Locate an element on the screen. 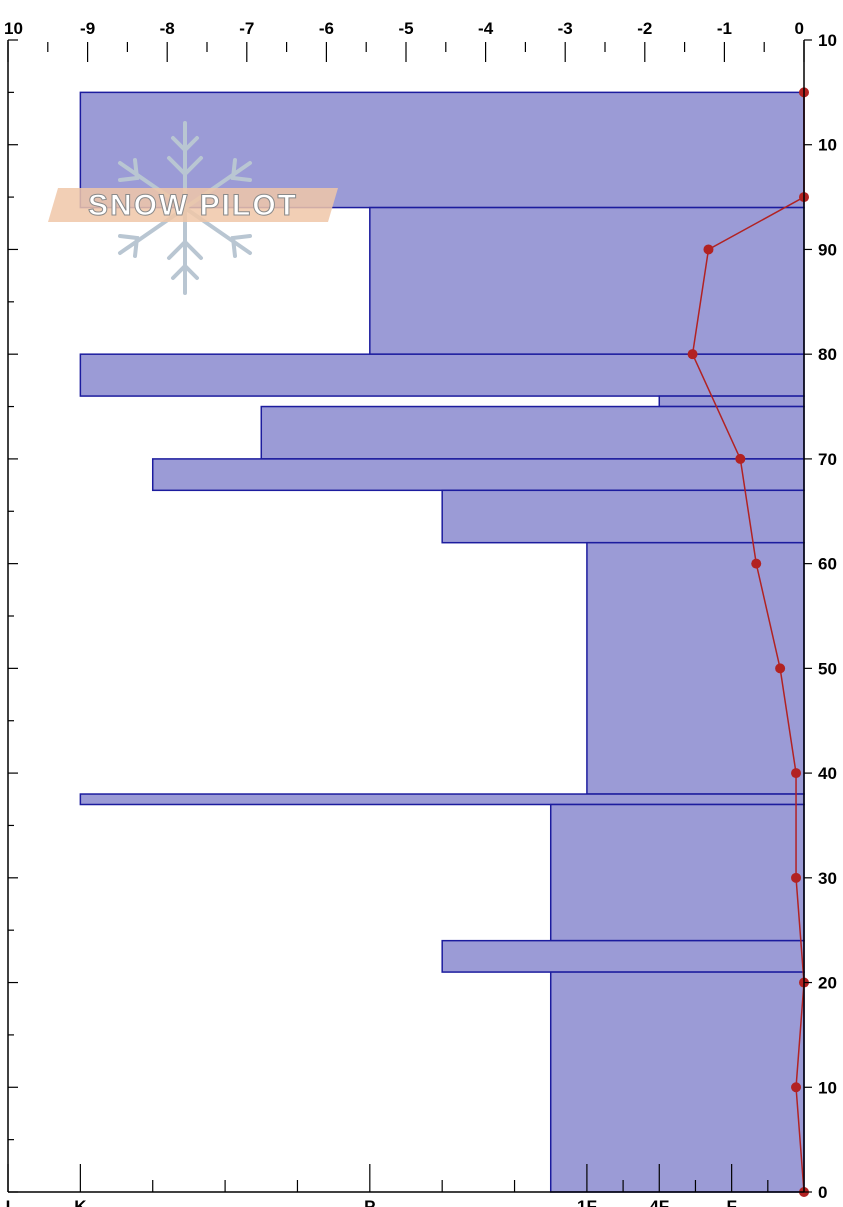 This screenshot has width=843, height=1207. svg-text: SNOW PILOT is located at coordinates (193, 205).